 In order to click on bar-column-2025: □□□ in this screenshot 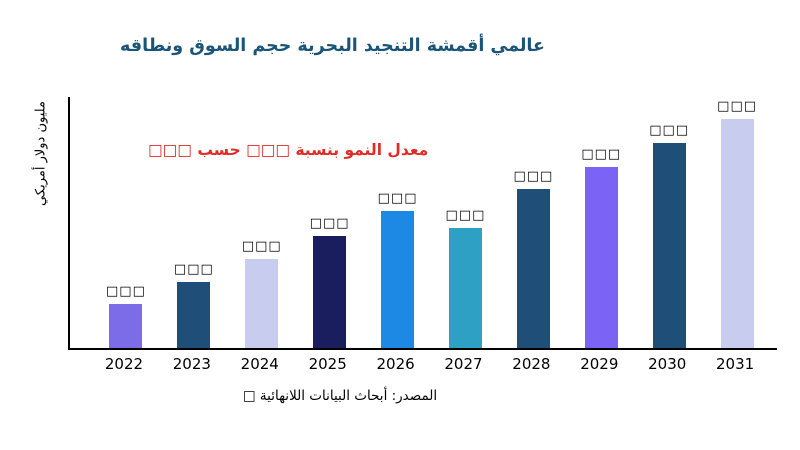, I will do `click(330, 282)`.